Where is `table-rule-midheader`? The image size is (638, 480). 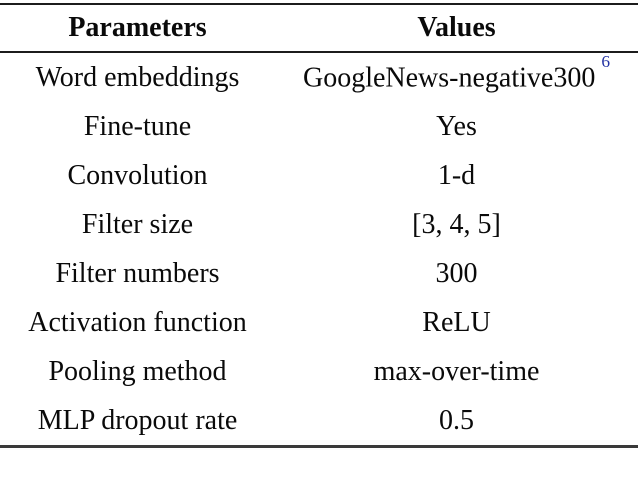 table-rule-midheader is located at coordinates (319, 52).